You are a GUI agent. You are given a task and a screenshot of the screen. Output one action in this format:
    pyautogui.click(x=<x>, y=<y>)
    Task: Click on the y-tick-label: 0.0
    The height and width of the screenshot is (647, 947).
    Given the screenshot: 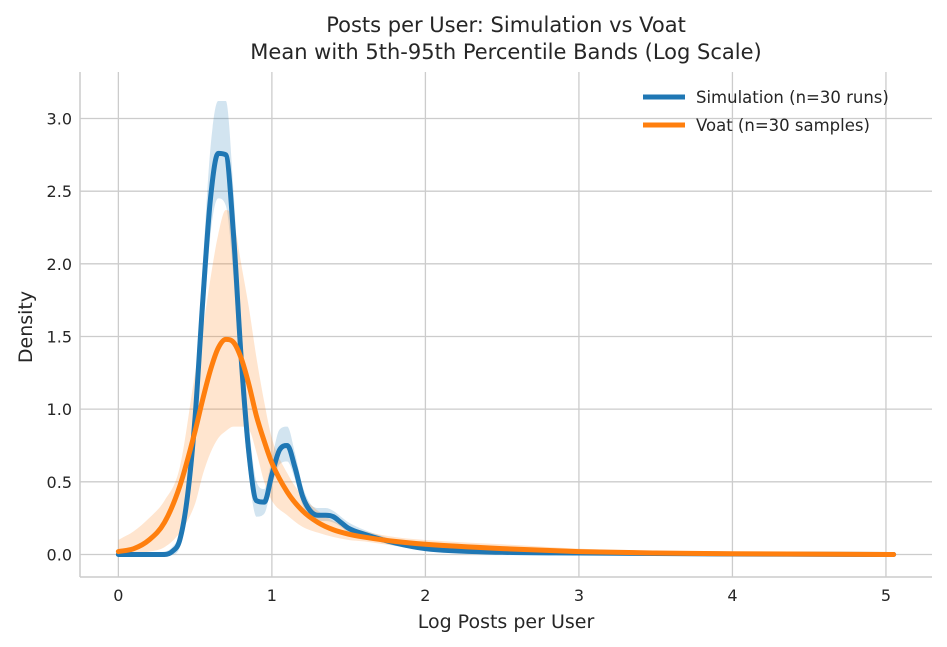 What is the action you would take?
    pyautogui.click(x=59, y=554)
    